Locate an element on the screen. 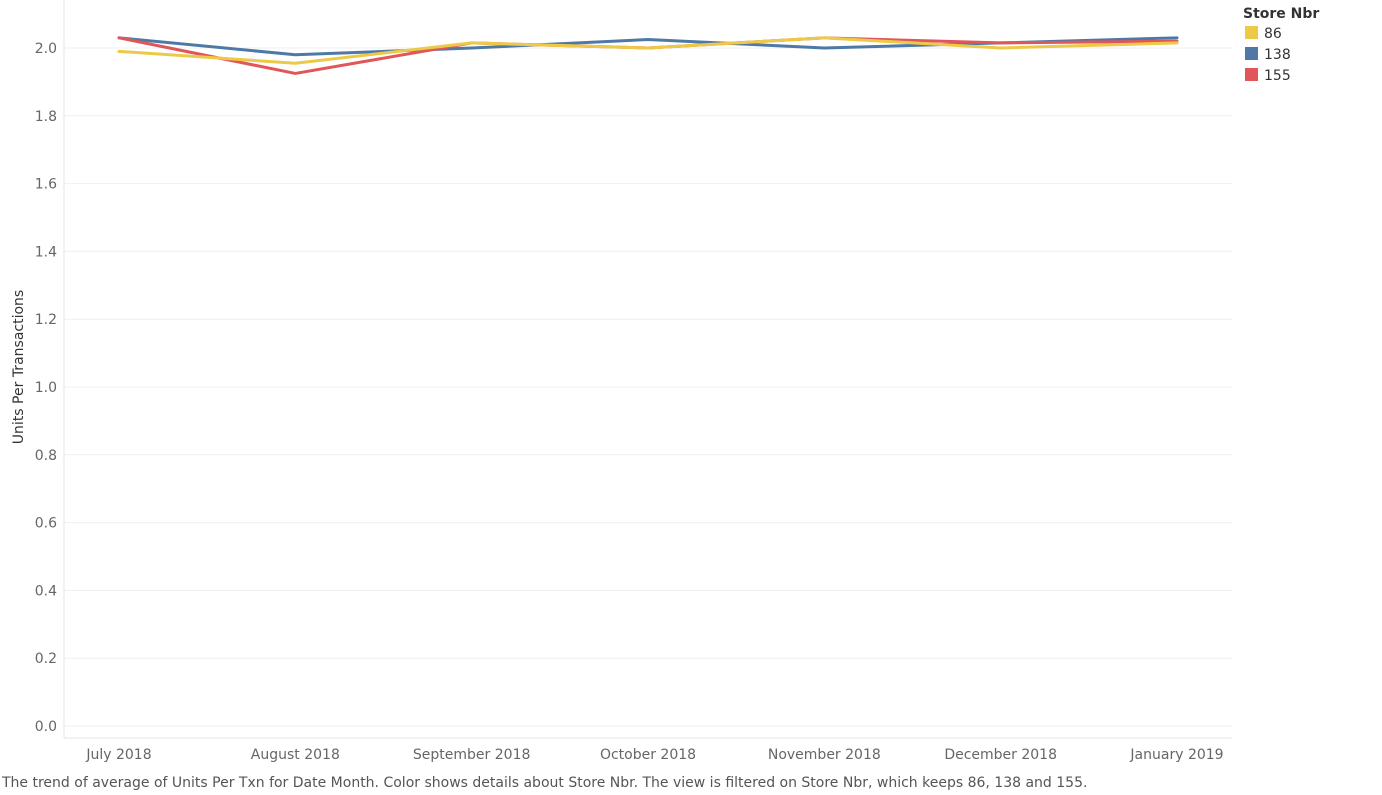 The width and height of the screenshot is (1382, 795). y-tick-label: 2.0 is located at coordinates (46, 49).